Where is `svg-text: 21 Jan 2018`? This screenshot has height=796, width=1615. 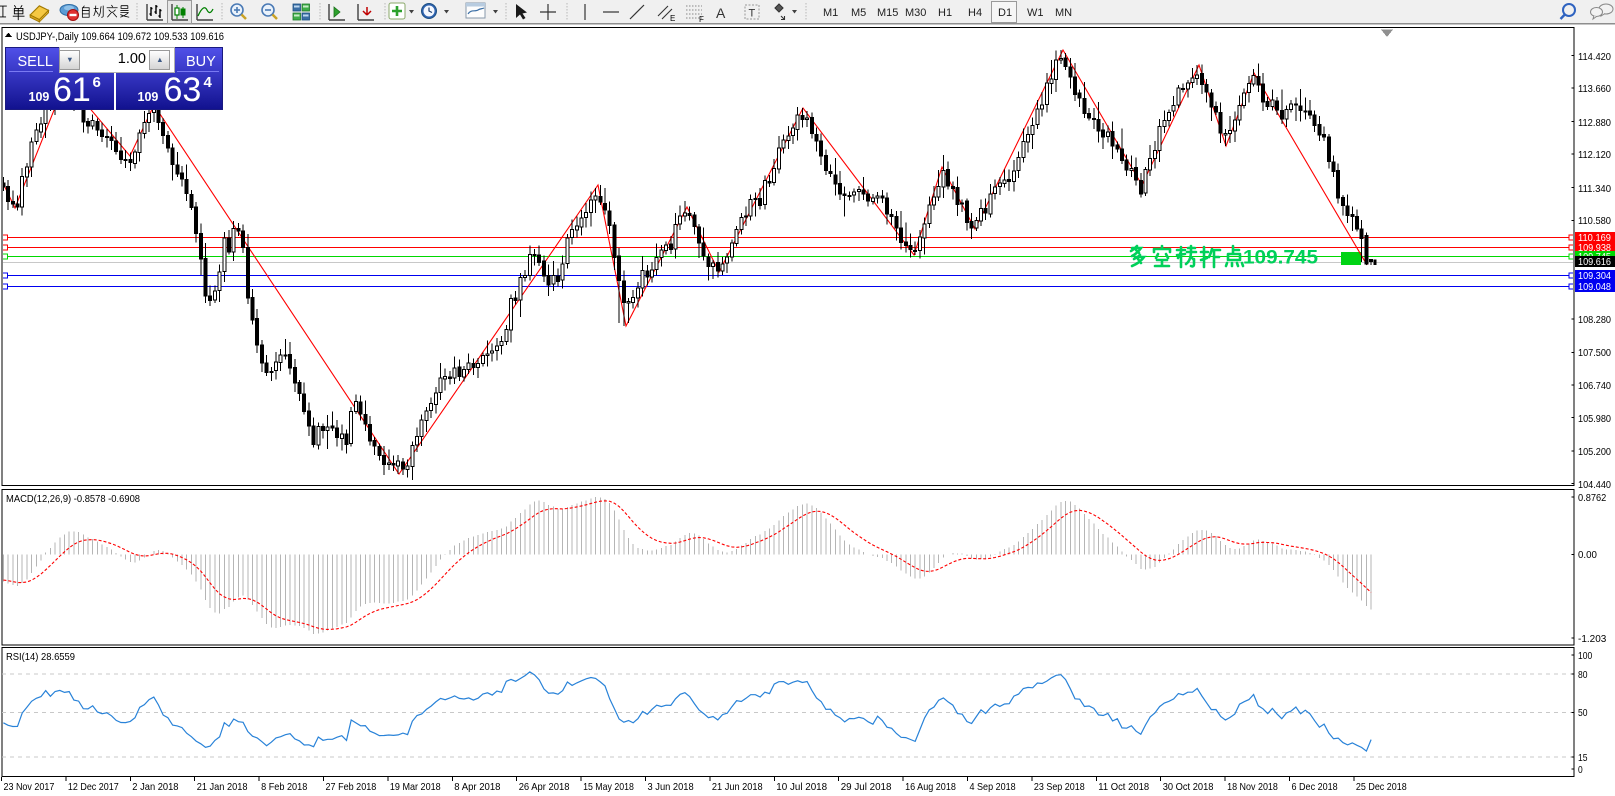 svg-text: 21 Jan 2018 is located at coordinates (222, 787).